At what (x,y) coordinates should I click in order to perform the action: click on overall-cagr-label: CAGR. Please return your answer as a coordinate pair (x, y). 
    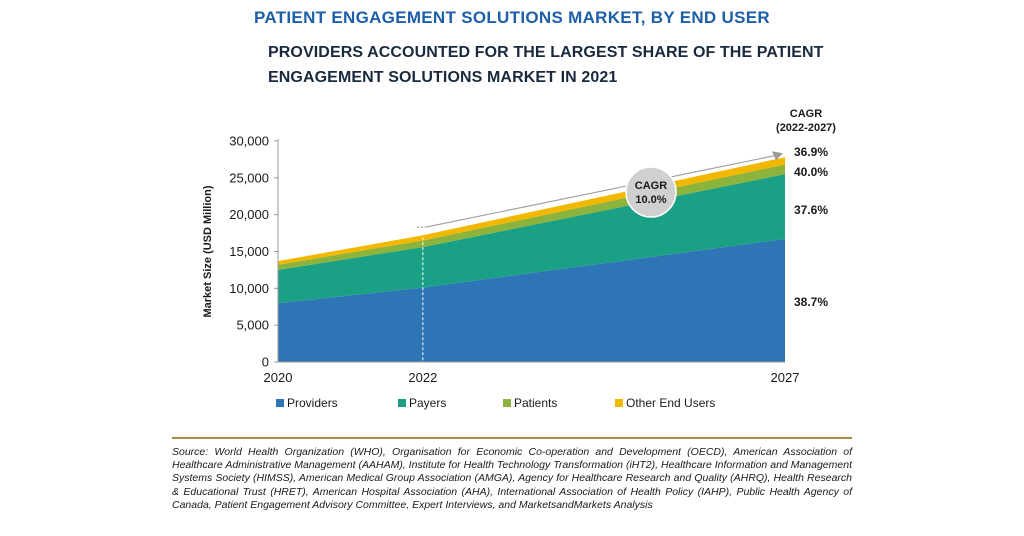
    Looking at the image, I should click on (651, 186).